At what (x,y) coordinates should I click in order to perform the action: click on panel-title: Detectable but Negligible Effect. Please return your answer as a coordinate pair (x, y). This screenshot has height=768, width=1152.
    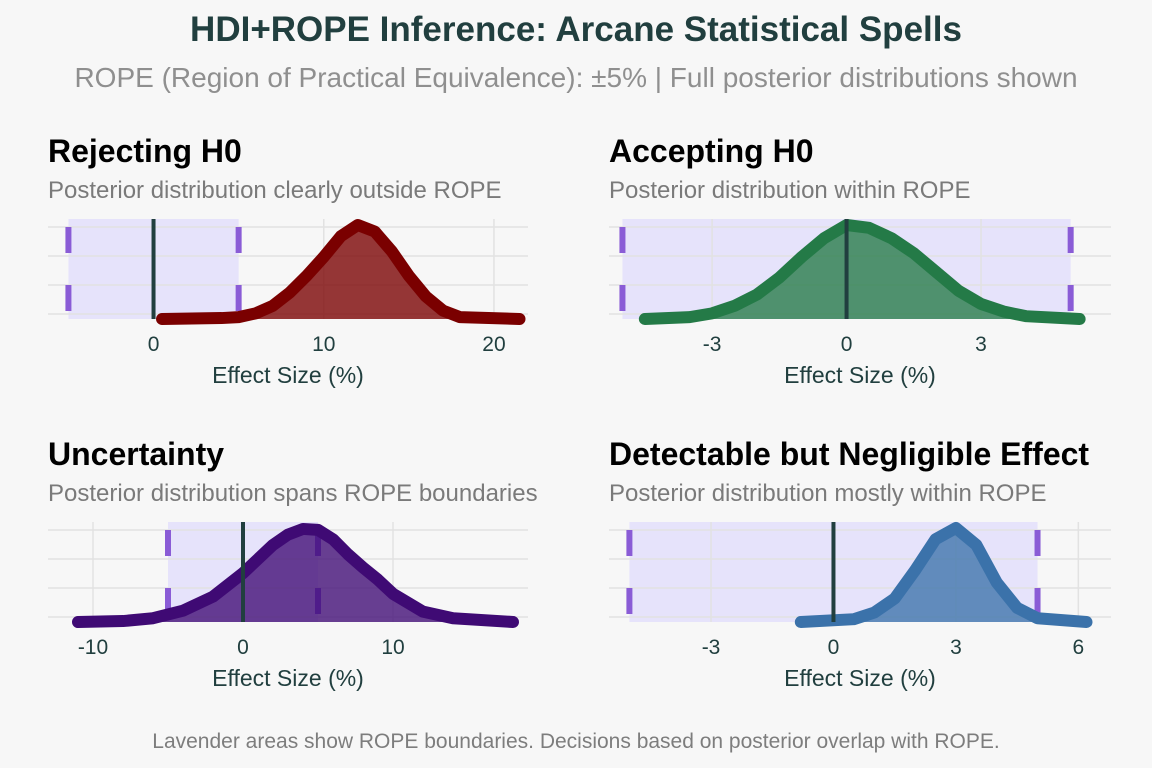
    Looking at the image, I should click on (849, 454).